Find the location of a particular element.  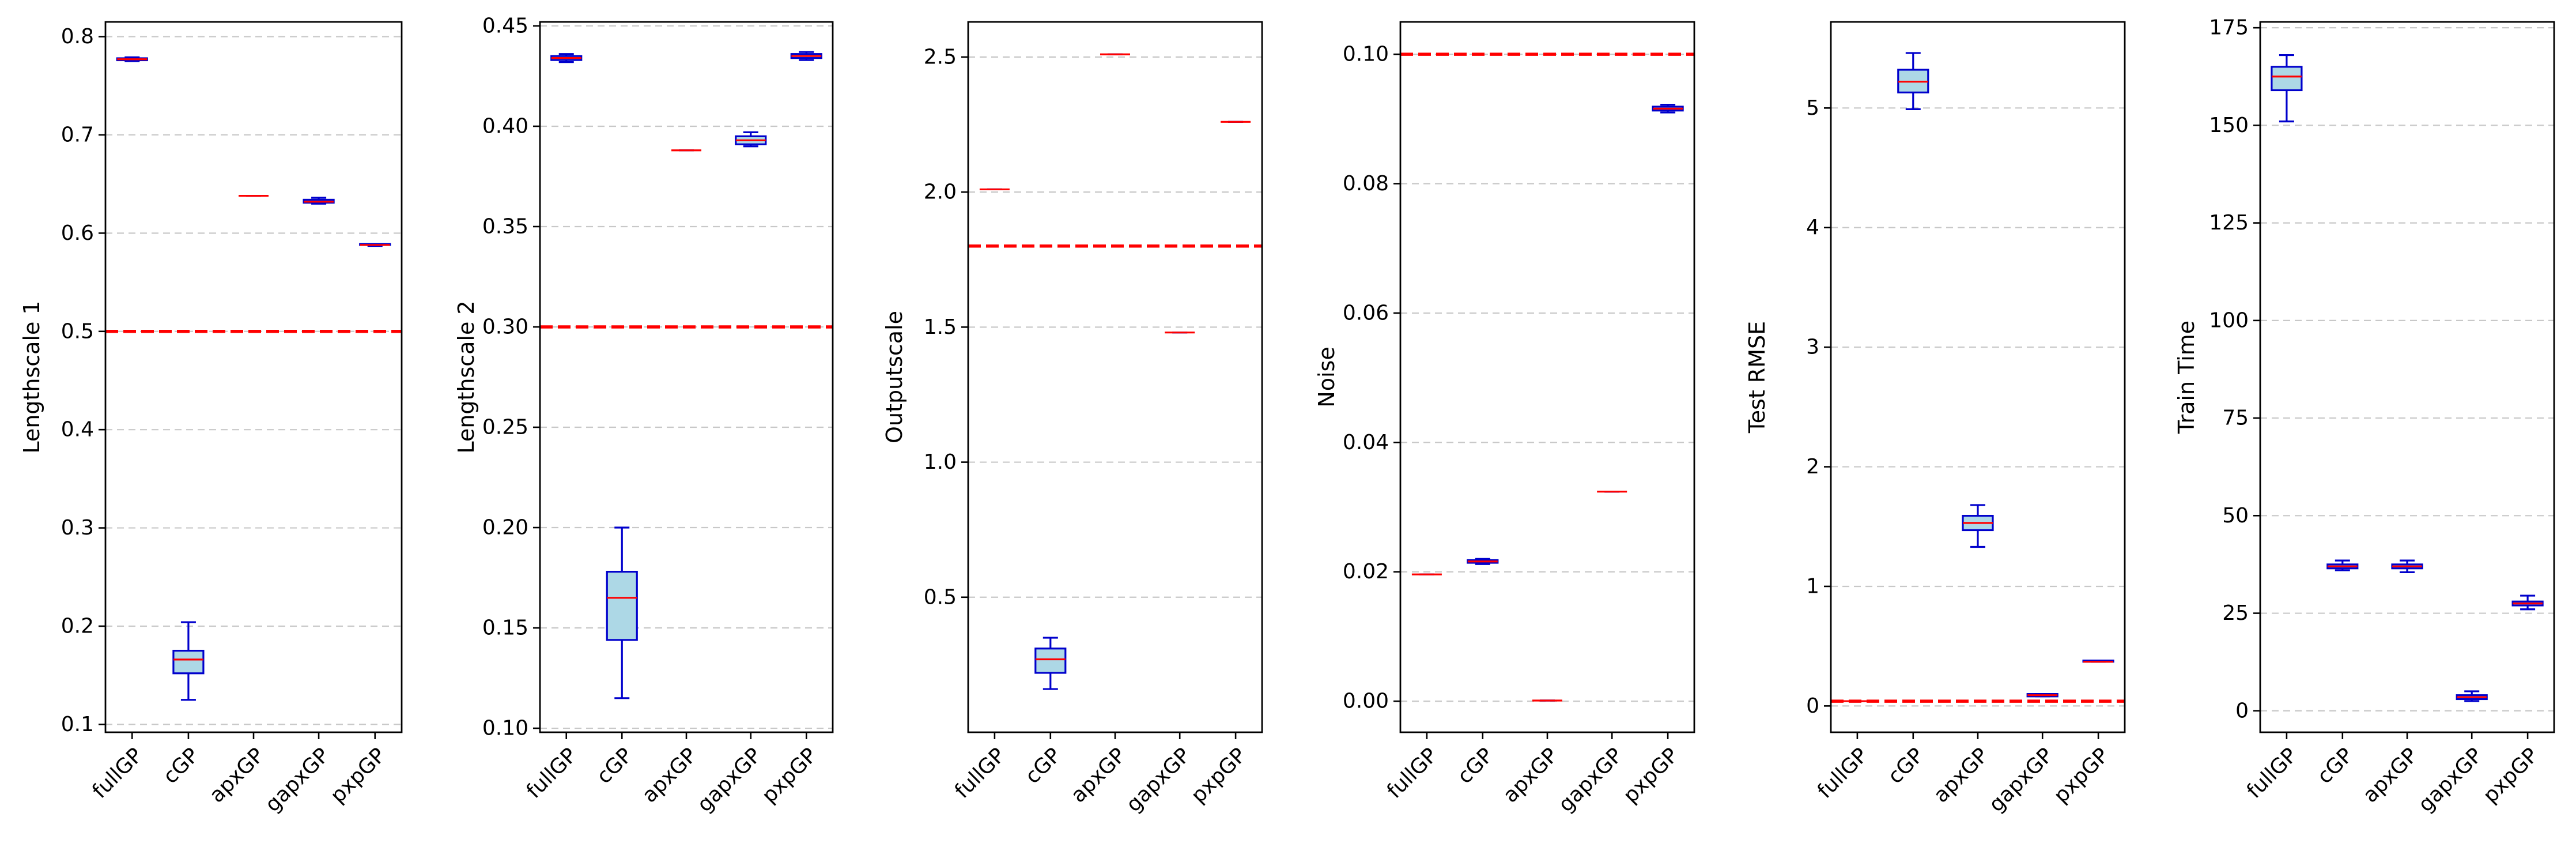

y-tick-label: 2.5 is located at coordinates (940, 57).